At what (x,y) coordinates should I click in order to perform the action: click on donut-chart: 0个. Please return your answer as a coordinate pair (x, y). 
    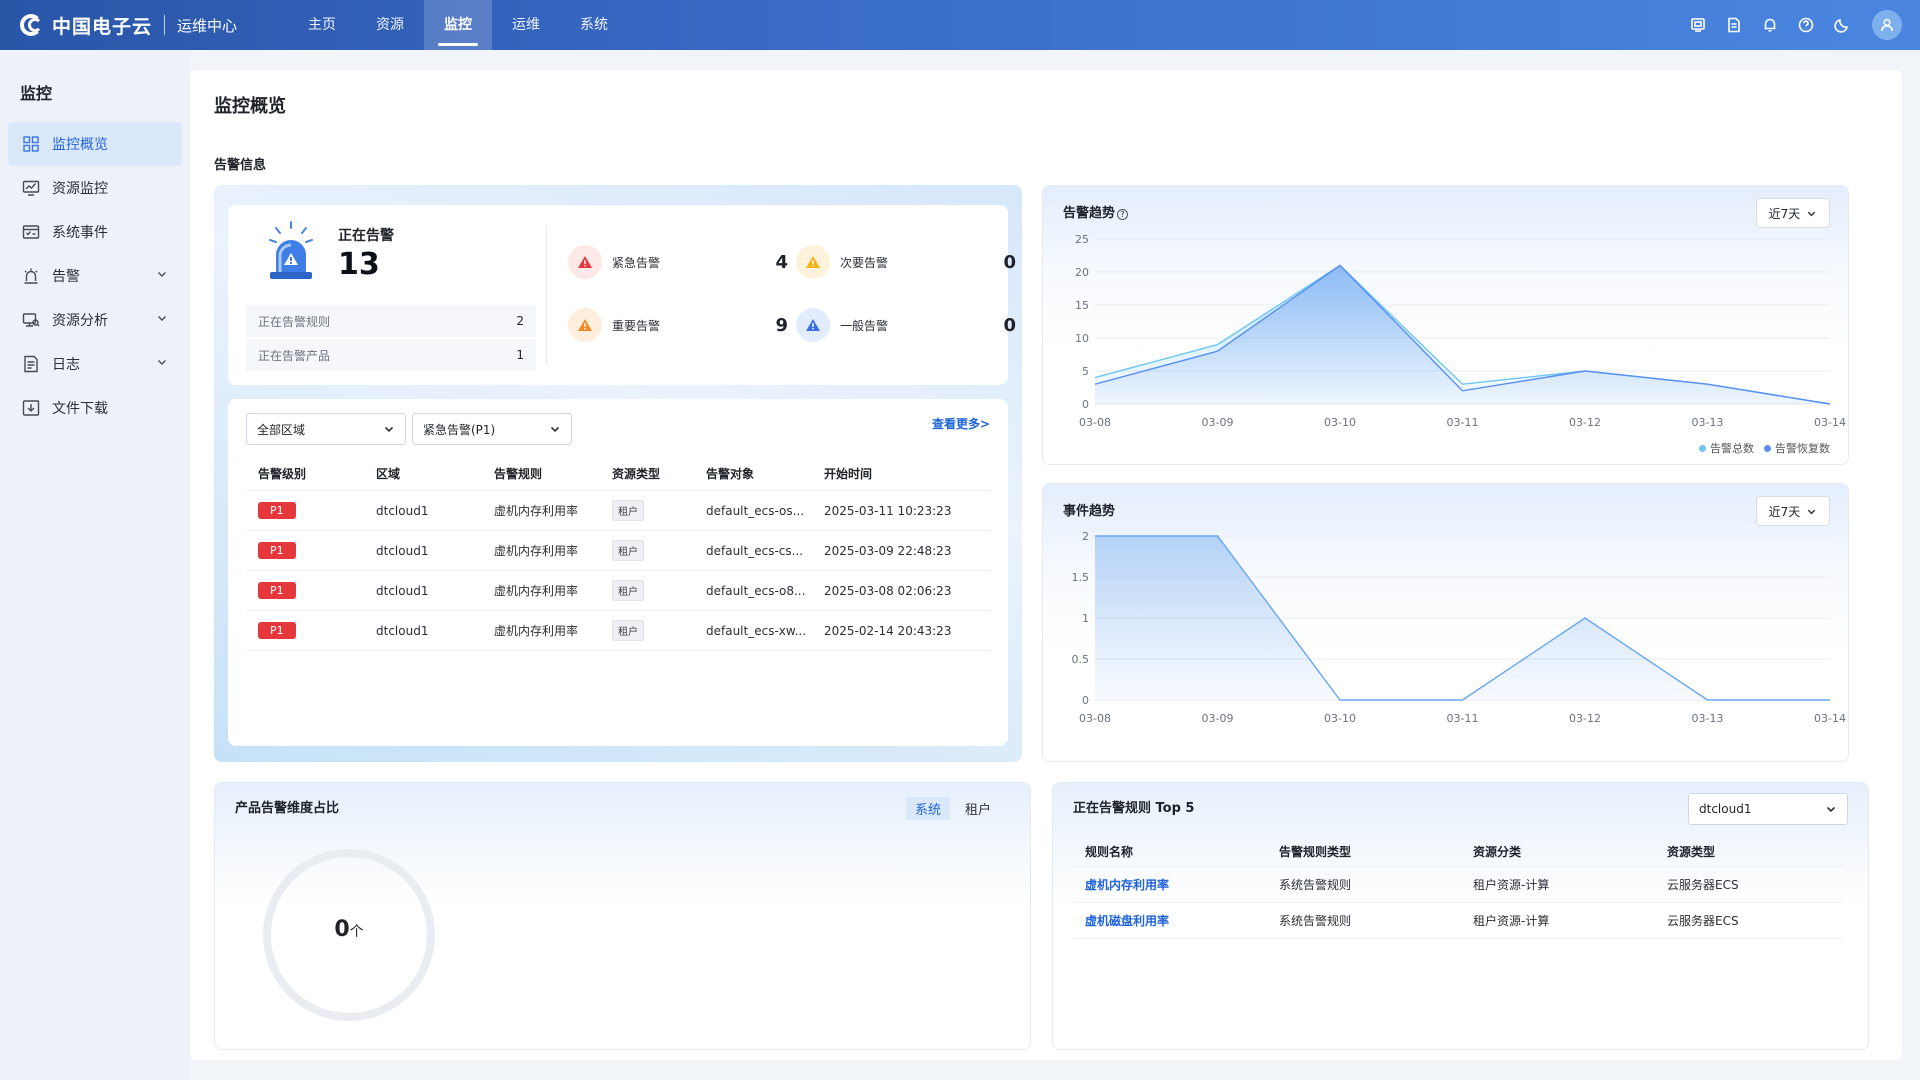
    Looking at the image, I should click on (349, 935).